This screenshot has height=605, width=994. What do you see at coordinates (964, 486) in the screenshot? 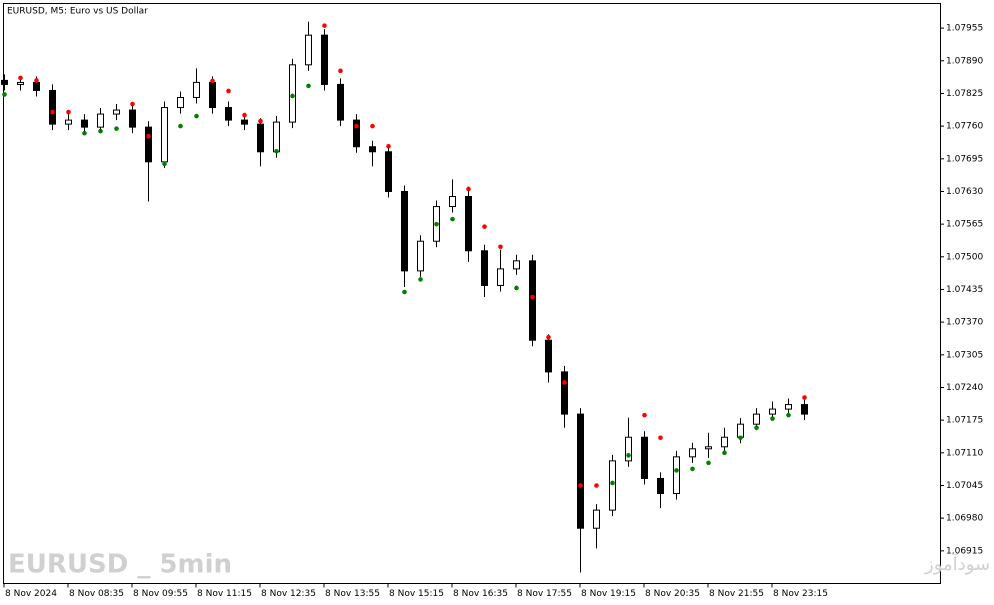
I see `y-tick-label: 1.07045` at bounding box center [964, 486].